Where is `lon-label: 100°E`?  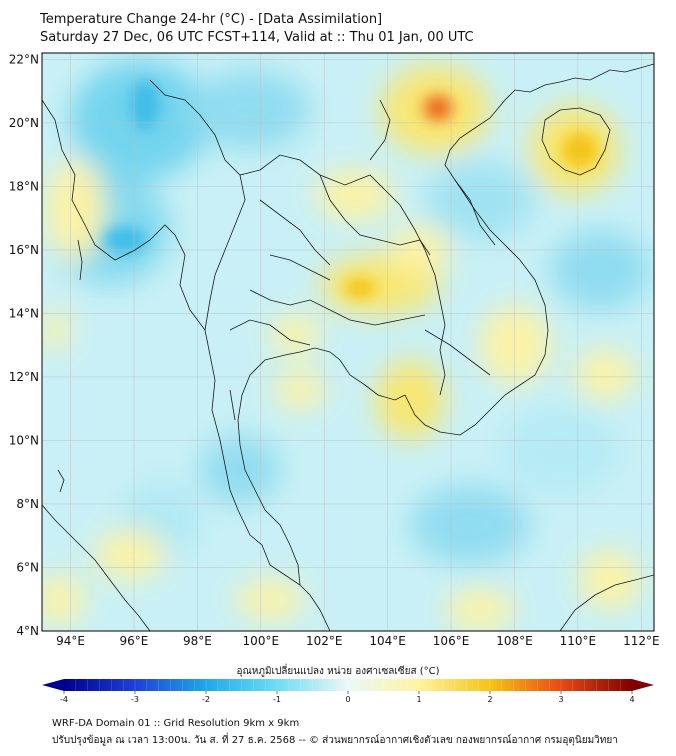 lon-label: 100°E is located at coordinates (261, 641).